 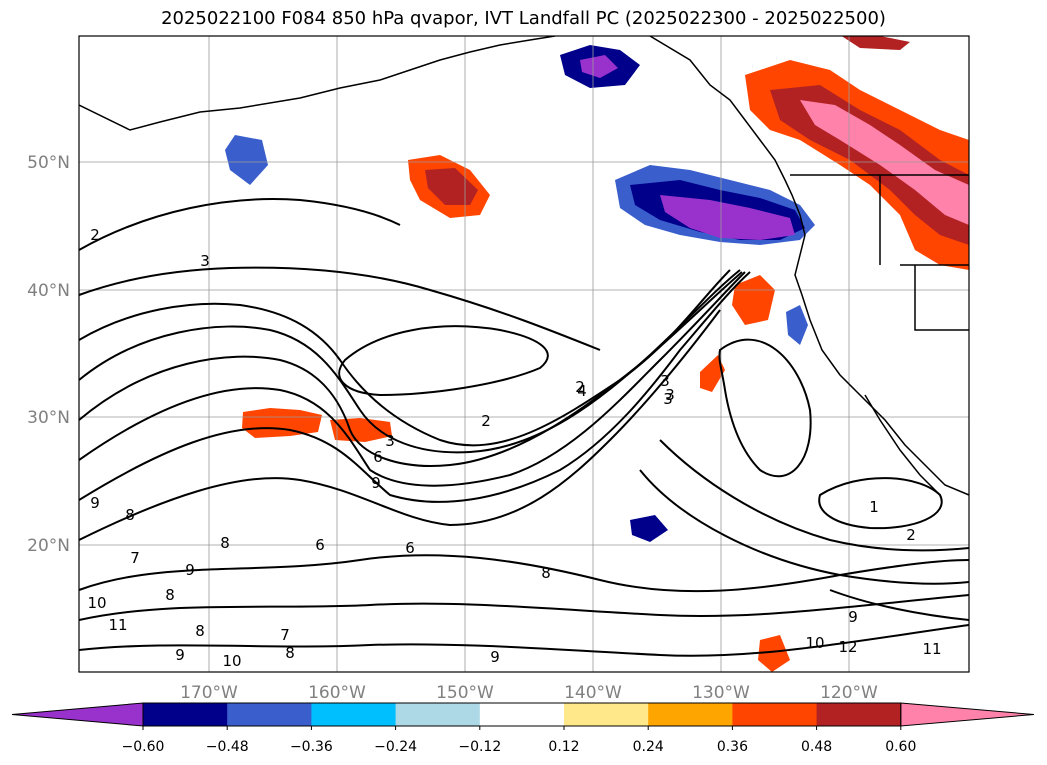 I want to click on colorbar-tick-label: −0.60, so click(x=143, y=747).